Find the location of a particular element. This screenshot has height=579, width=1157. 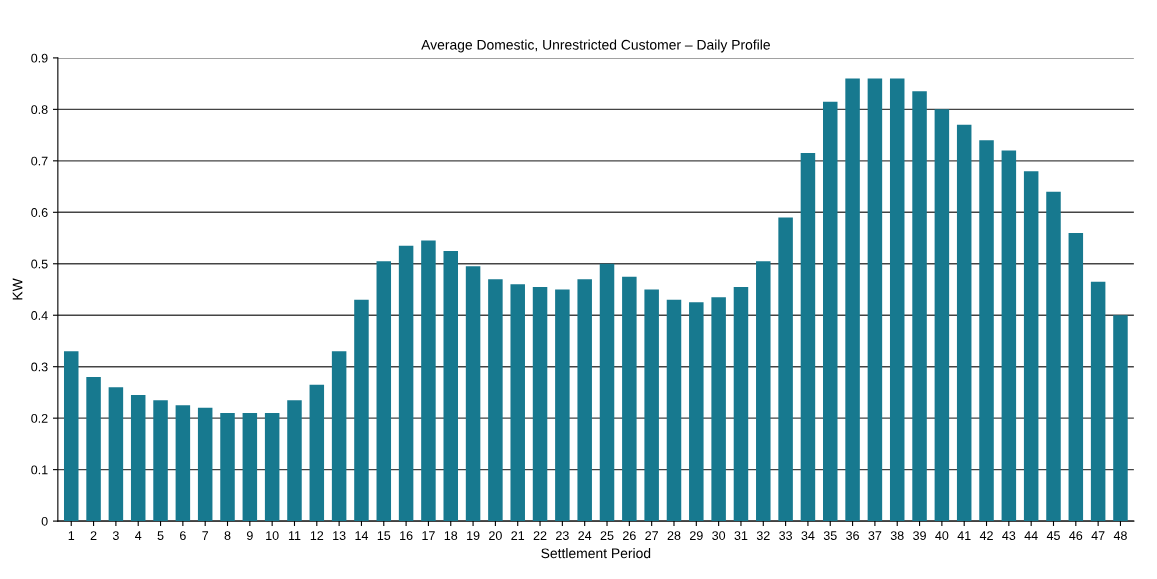

x-tick-label: 15 is located at coordinates (384, 535).